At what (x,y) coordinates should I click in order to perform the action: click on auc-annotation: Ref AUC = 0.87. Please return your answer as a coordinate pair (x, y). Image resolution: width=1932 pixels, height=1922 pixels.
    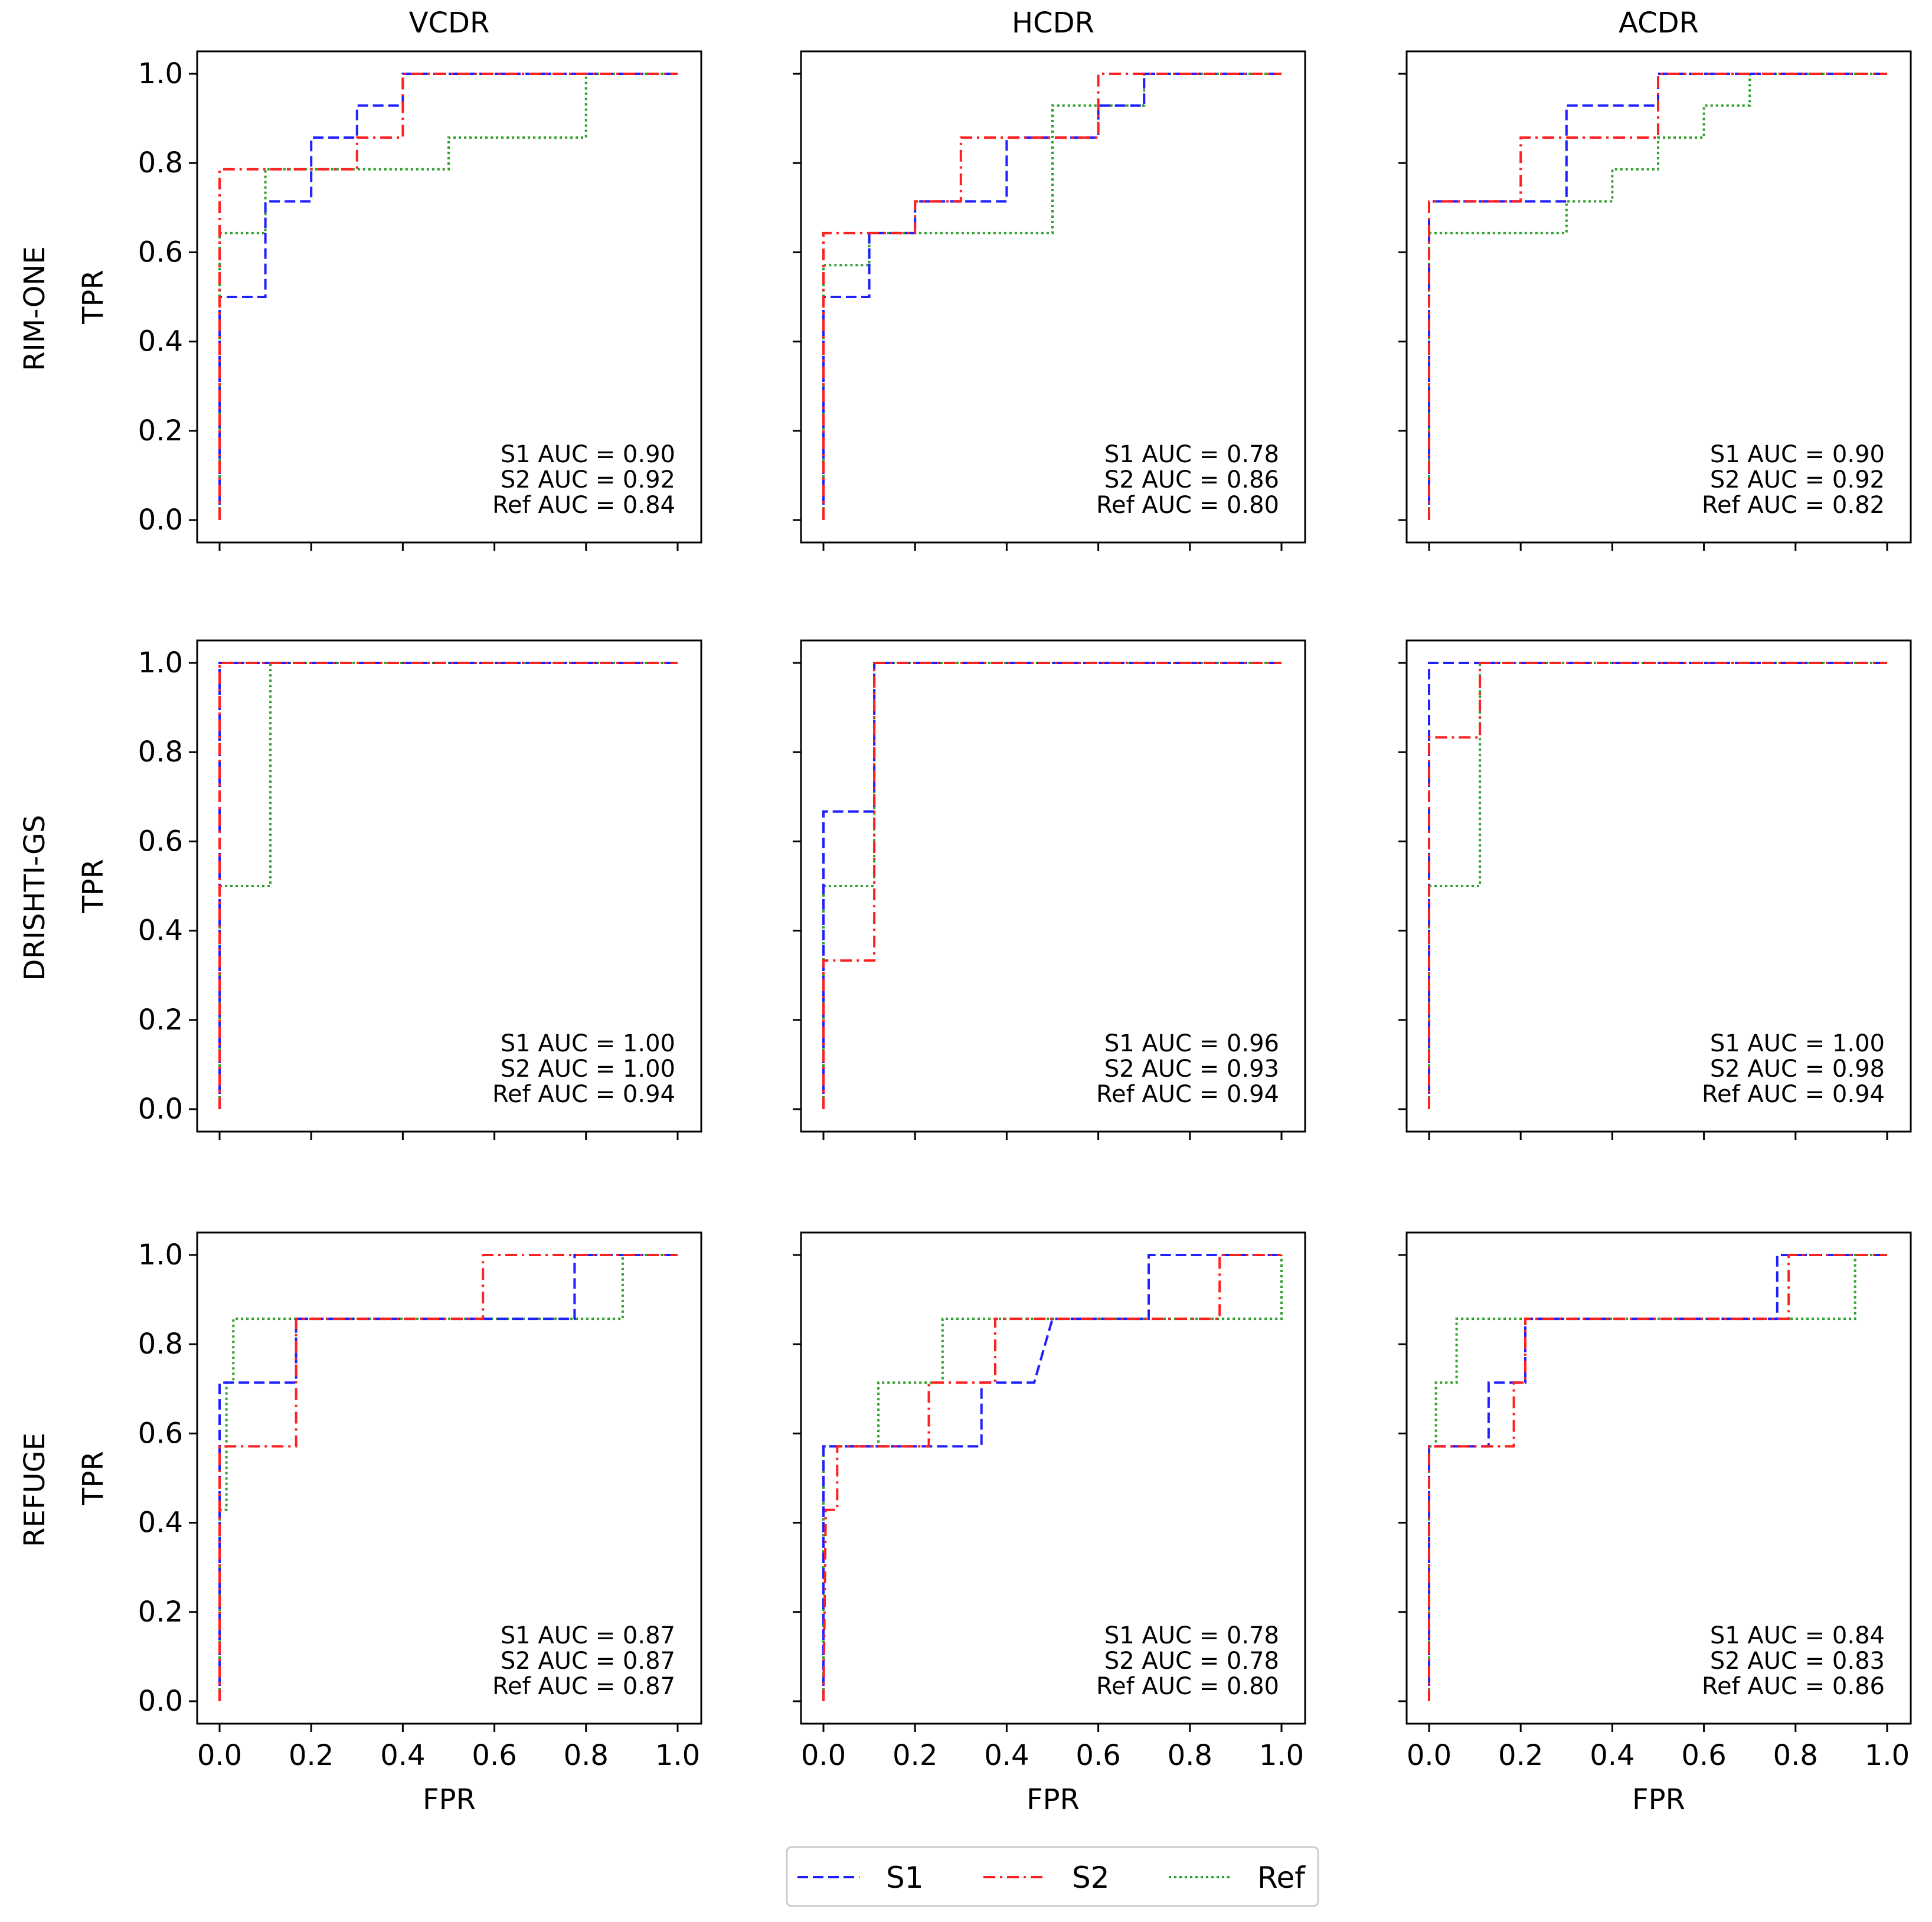
    Looking at the image, I should click on (583, 1686).